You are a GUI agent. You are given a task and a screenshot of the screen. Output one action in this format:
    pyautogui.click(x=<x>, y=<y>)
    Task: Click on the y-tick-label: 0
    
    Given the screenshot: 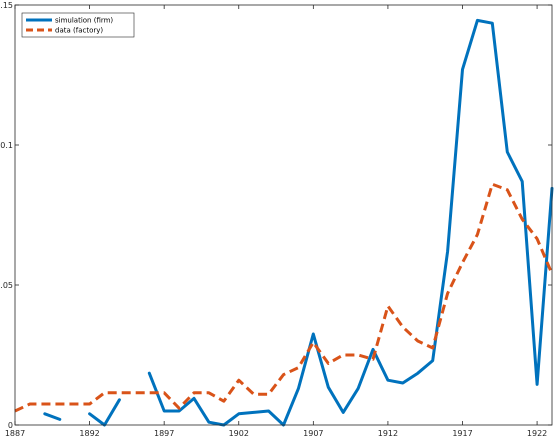 What is the action you would take?
    pyautogui.click(x=10, y=425)
    